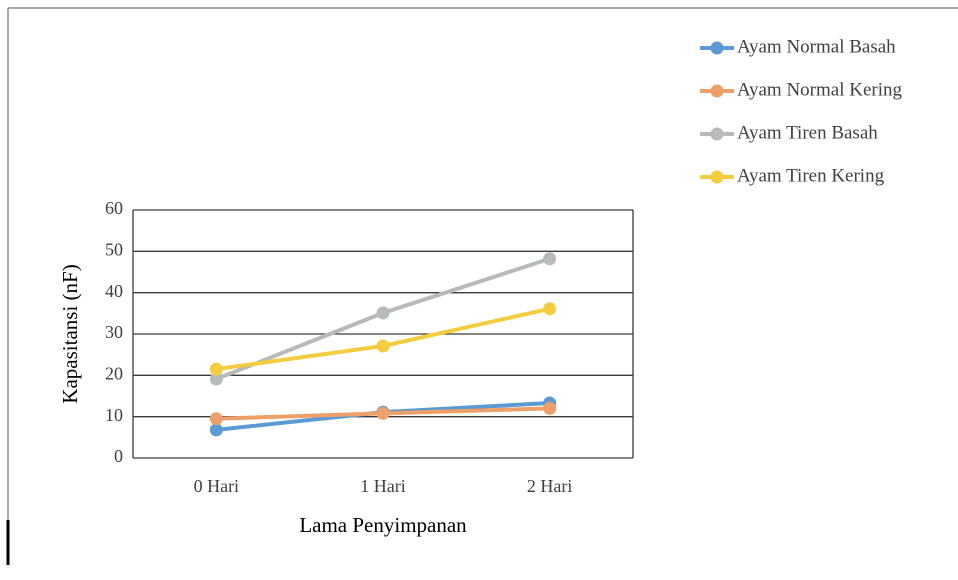  What do you see at coordinates (549, 486) in the screenshot?
I see `x-tick-label: 2 Hari` at bounding box center [549, 486].